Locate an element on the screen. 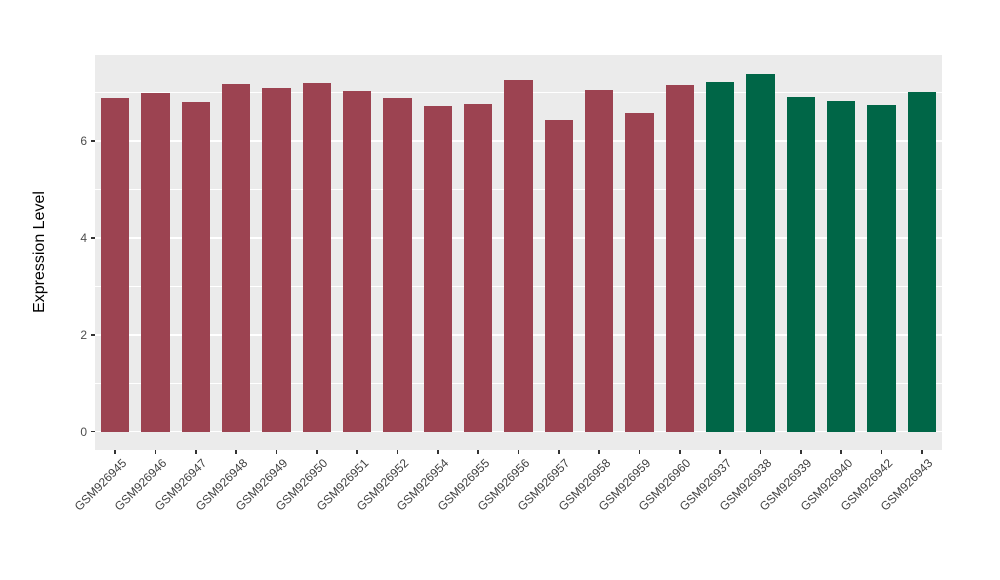 The width and height of the screenshot is (1000, 580). bar-GSM926948 is located at coordinates (236, 257).